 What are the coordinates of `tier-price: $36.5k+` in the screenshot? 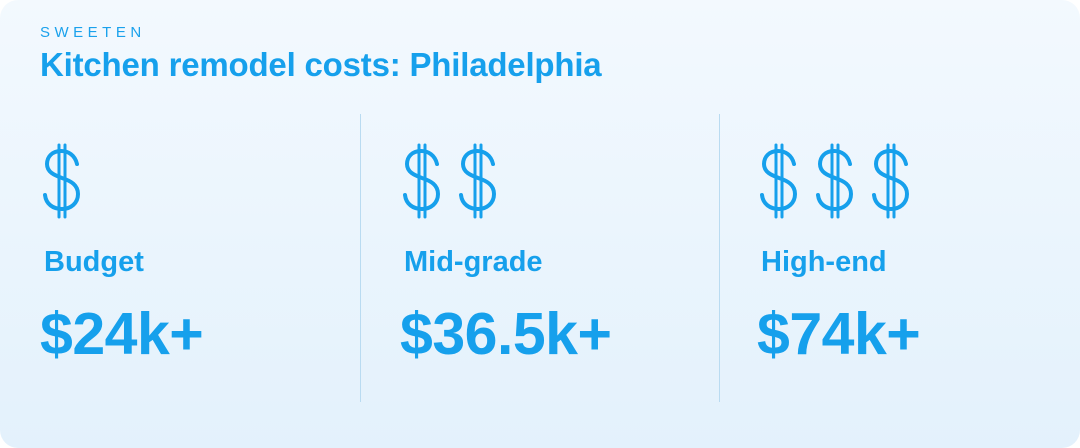 It's located at (506, 334).